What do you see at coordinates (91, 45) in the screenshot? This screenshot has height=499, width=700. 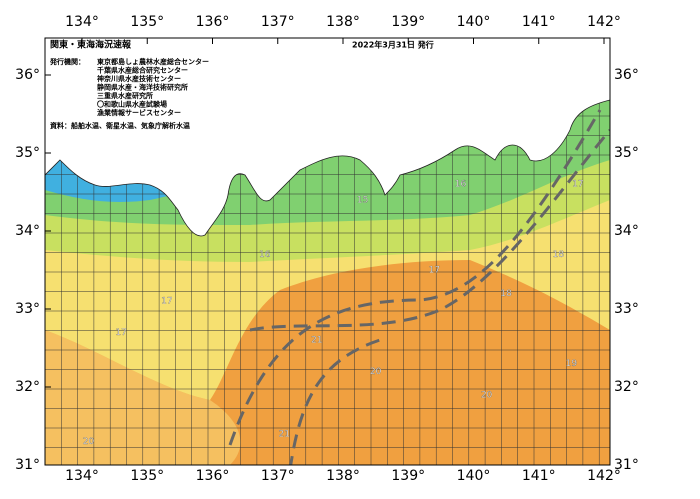 I see `title: 関東・東海海況速報` at bounding box center [91, 45].